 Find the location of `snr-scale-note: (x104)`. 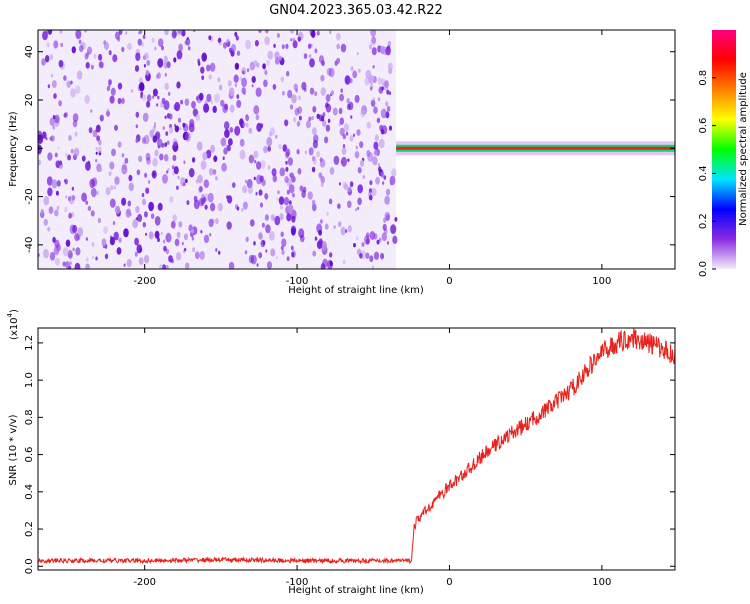

snr-scale-note: (x104) is located at coordinates (13, 324).